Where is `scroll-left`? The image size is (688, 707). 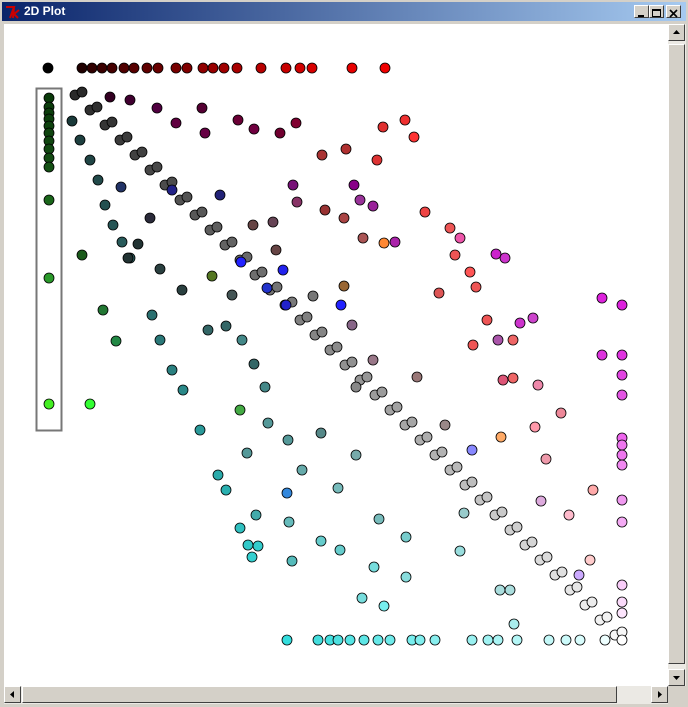 scroll-left is located at coordinates (12, 694).